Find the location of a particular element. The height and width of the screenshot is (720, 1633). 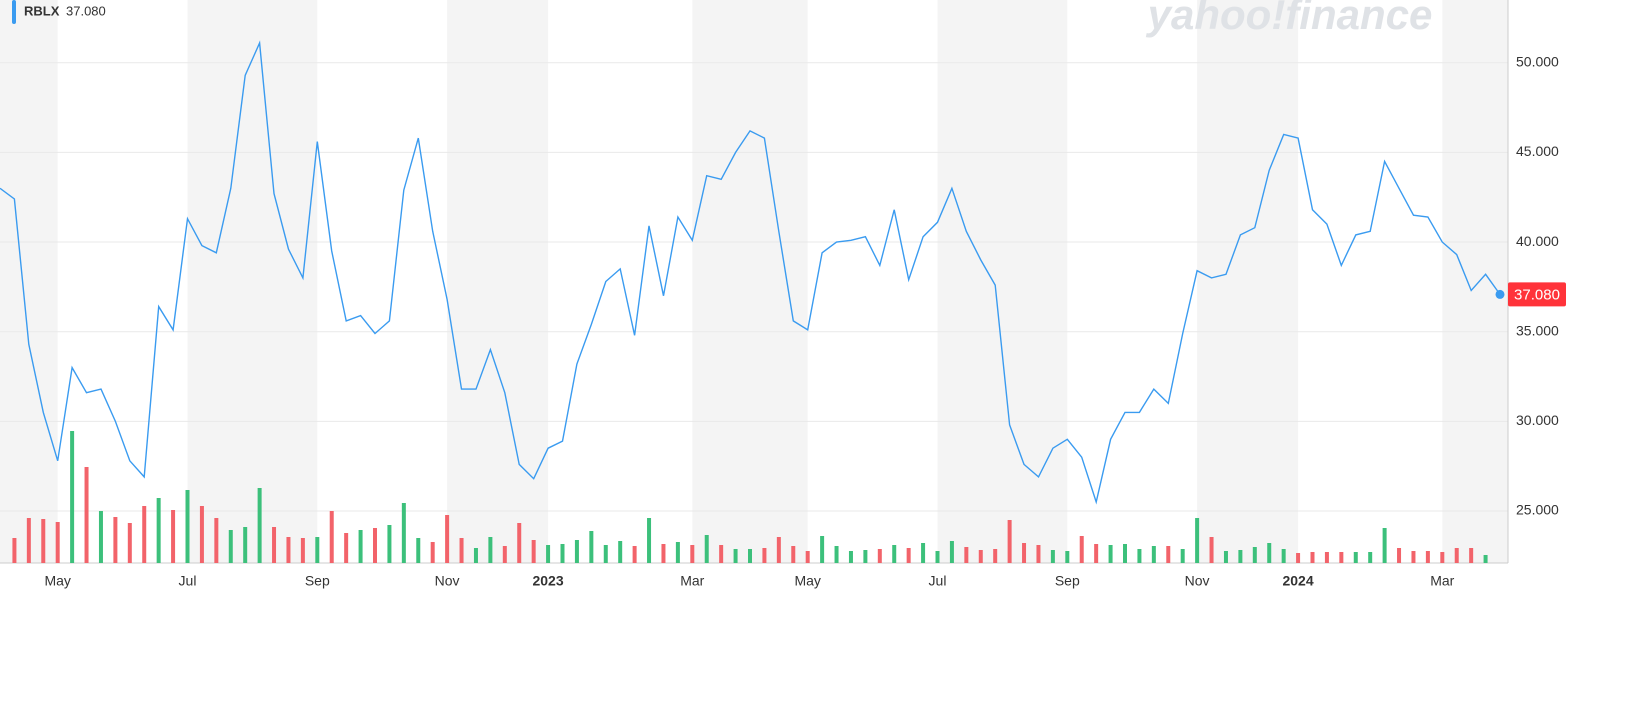

y-tick-label: 30.000 is located at coordinates (1537, 420).